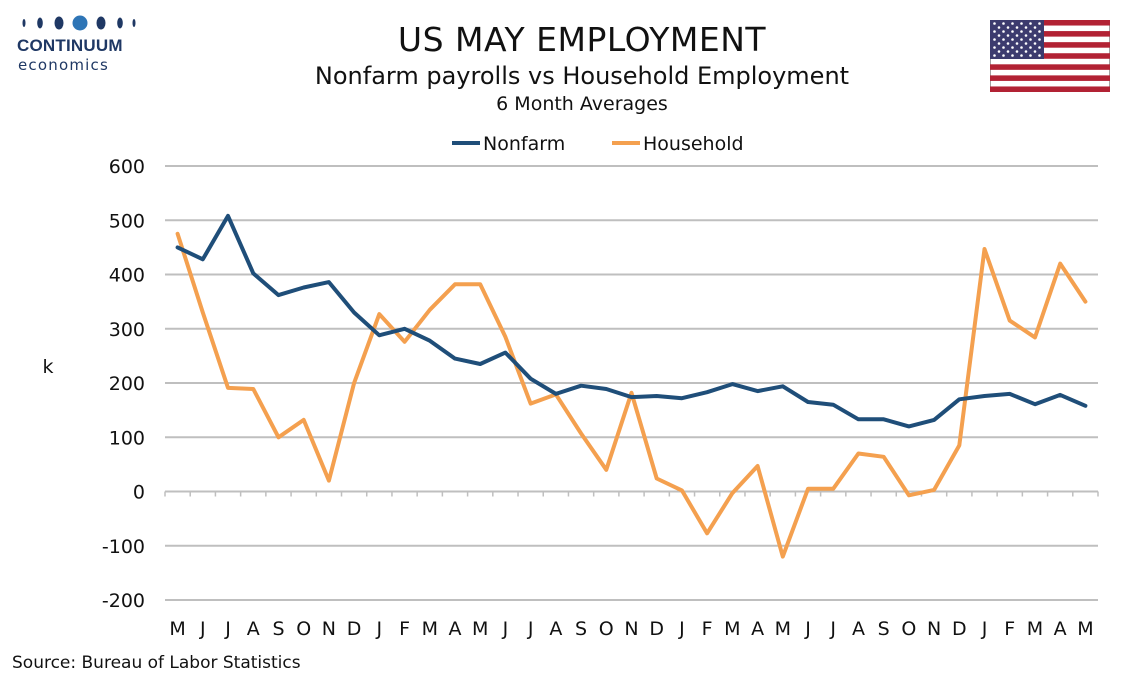  I want to click on y-tick-label: 500, so click(127, 221).